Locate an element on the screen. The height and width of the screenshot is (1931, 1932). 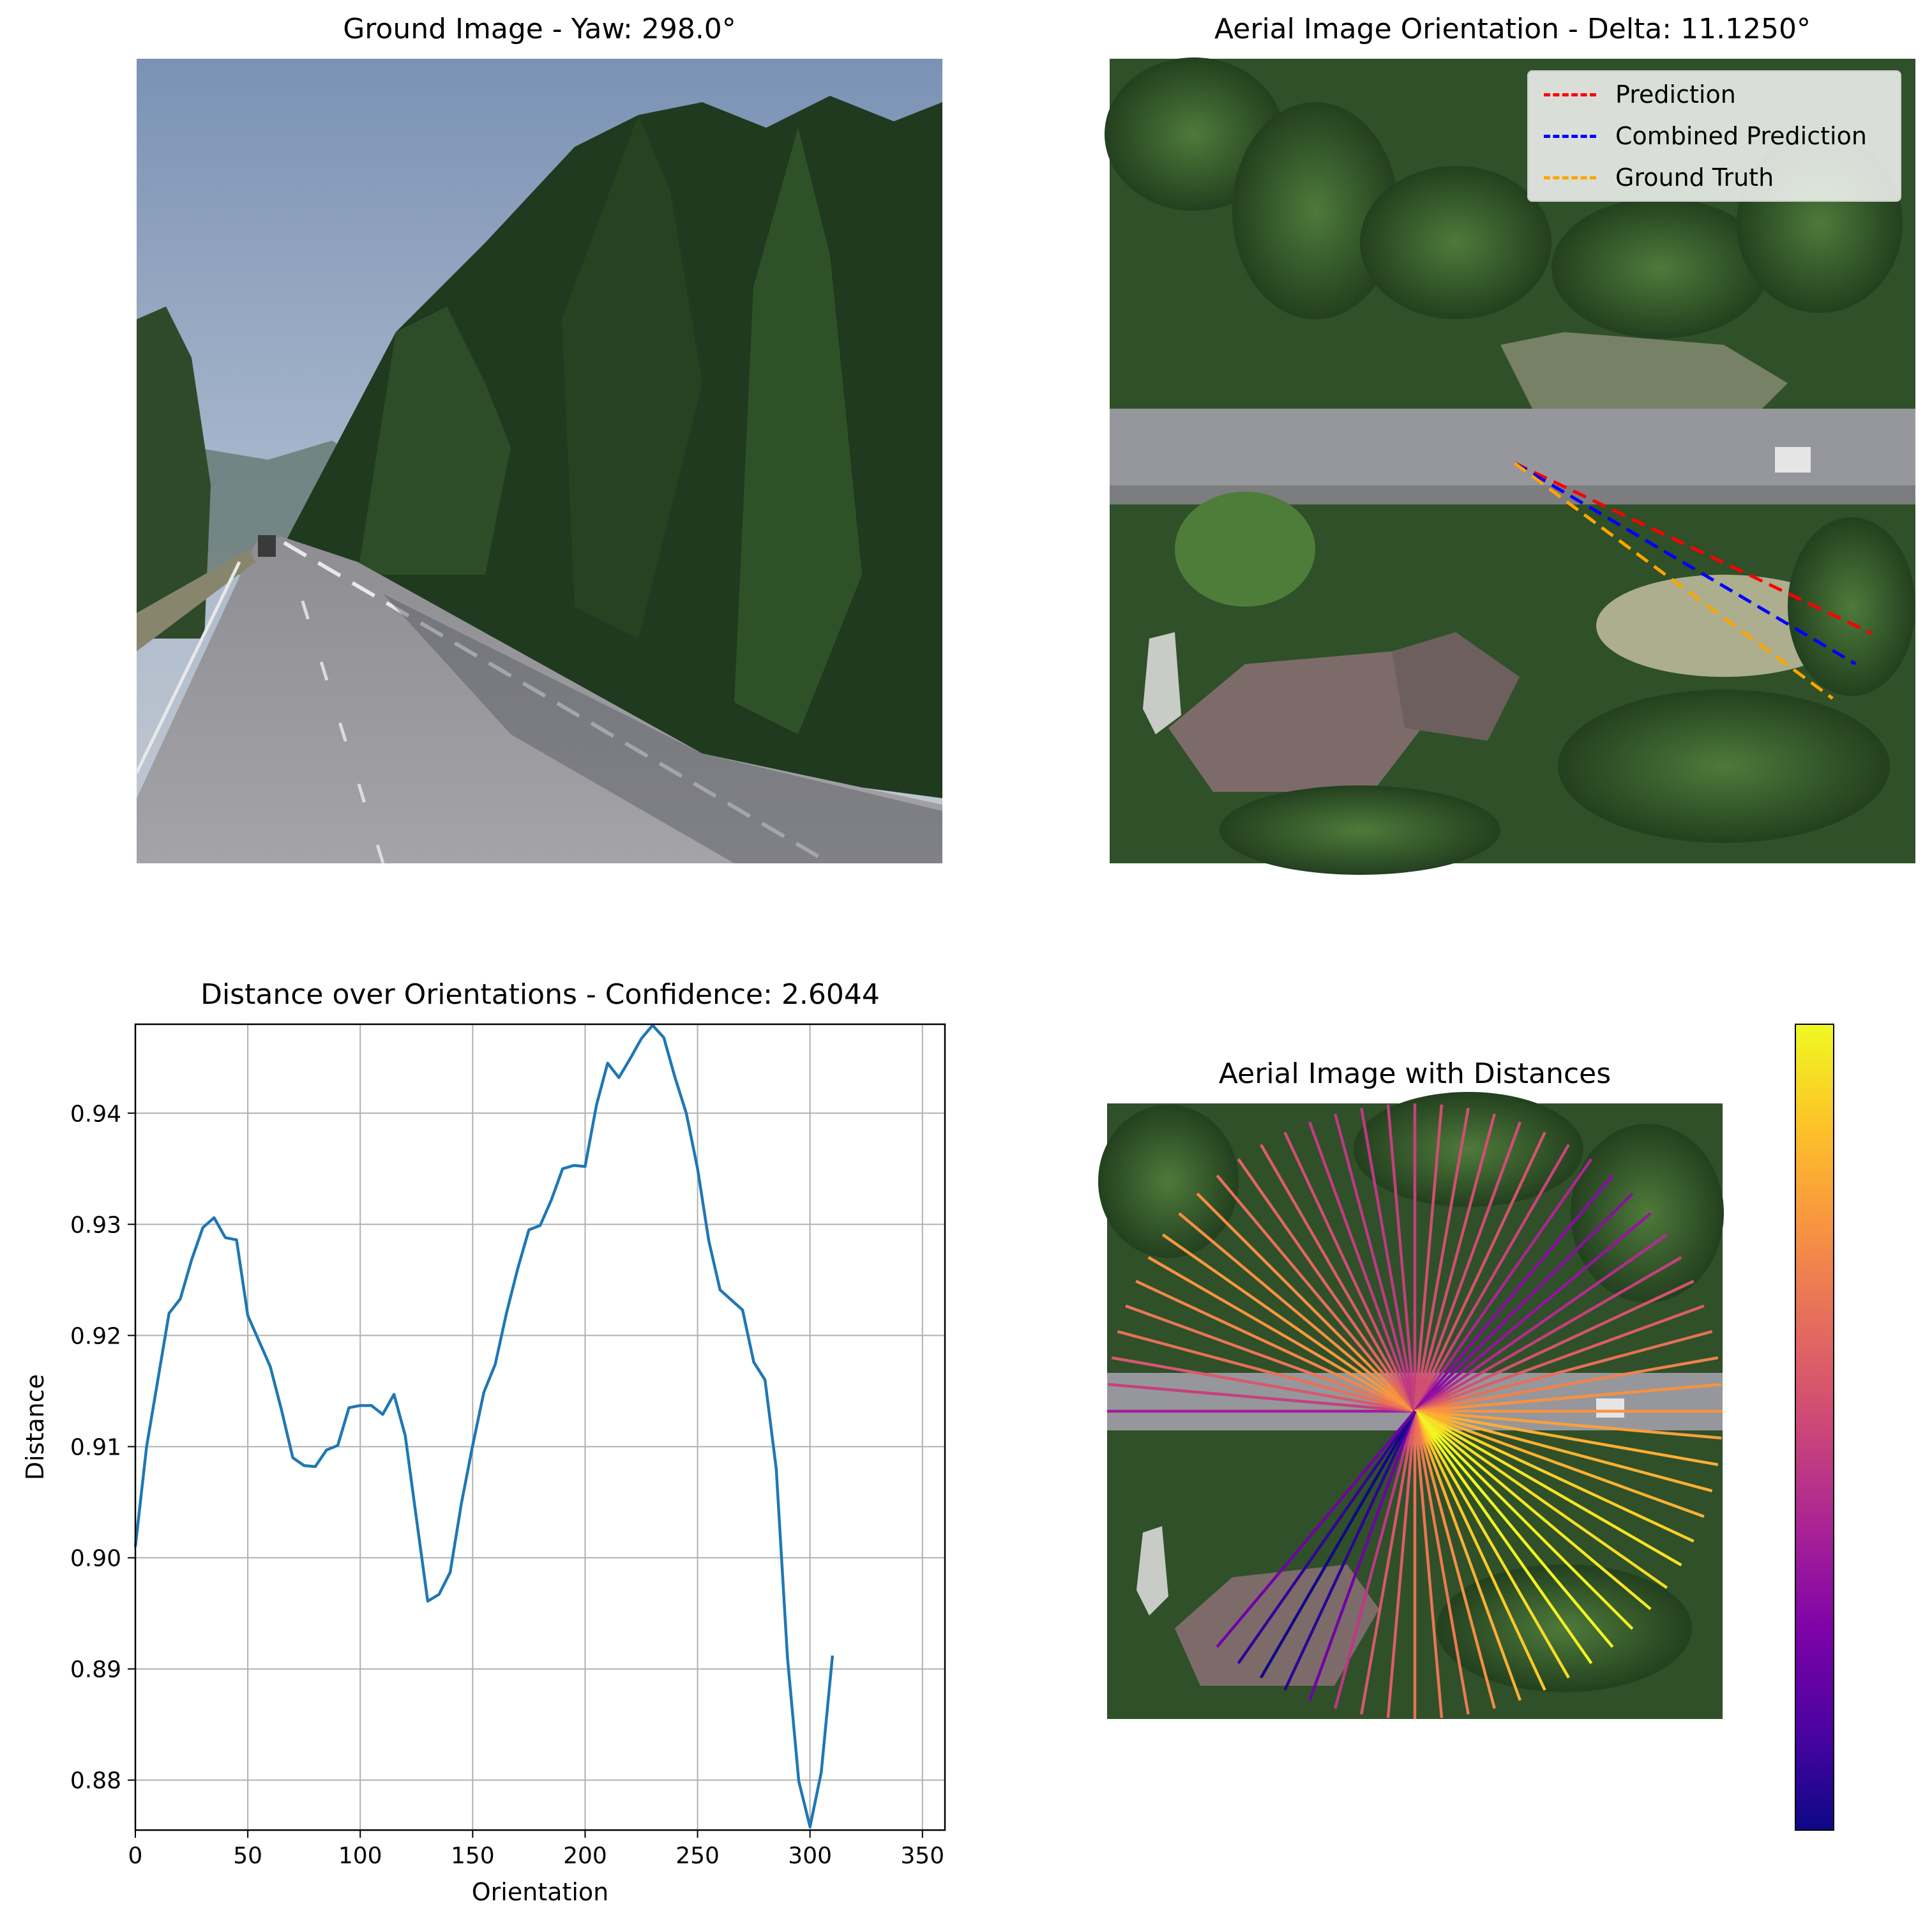
orientation-line-ground-truth is located at coordinates (1673, 580).